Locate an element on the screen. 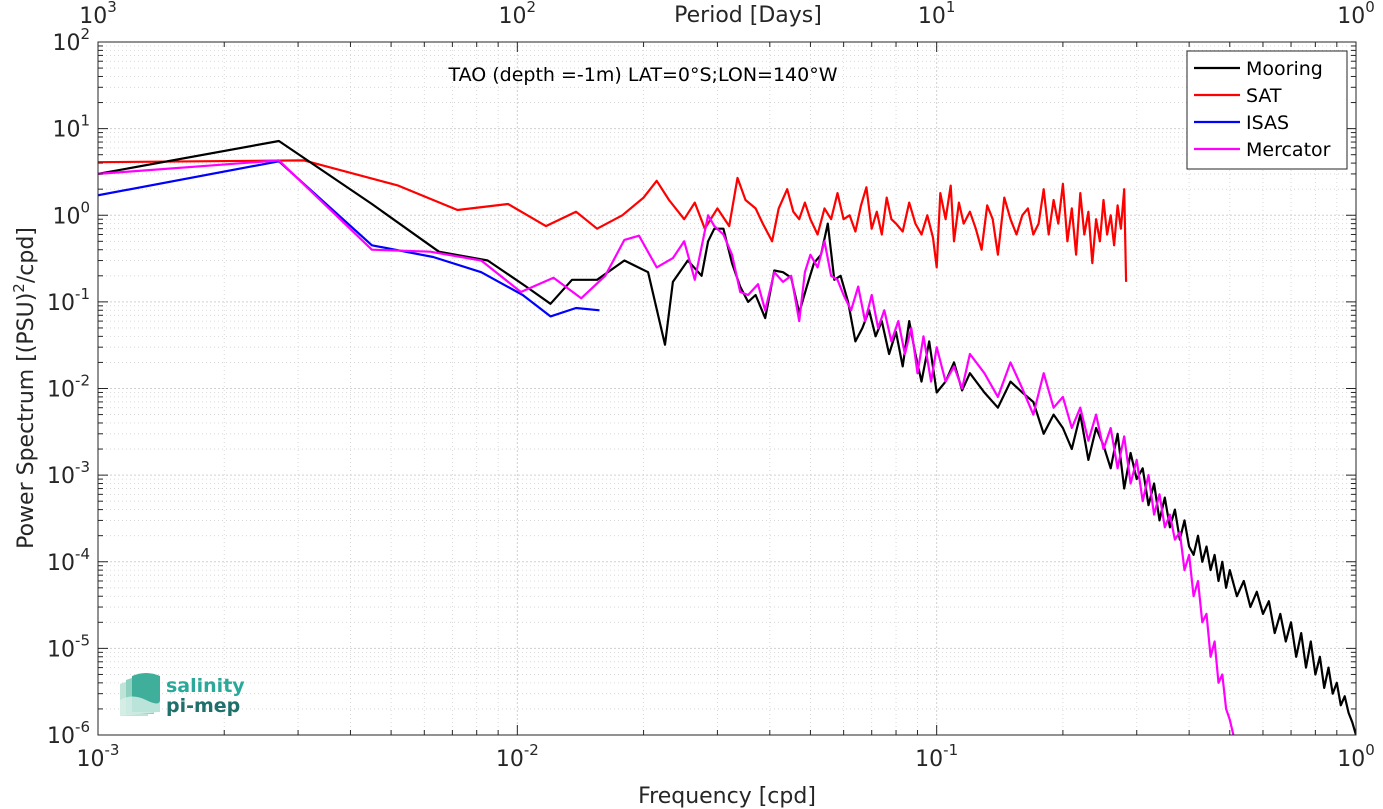  legend-label-isas: ISAS is located at coordinates (1267, 123).